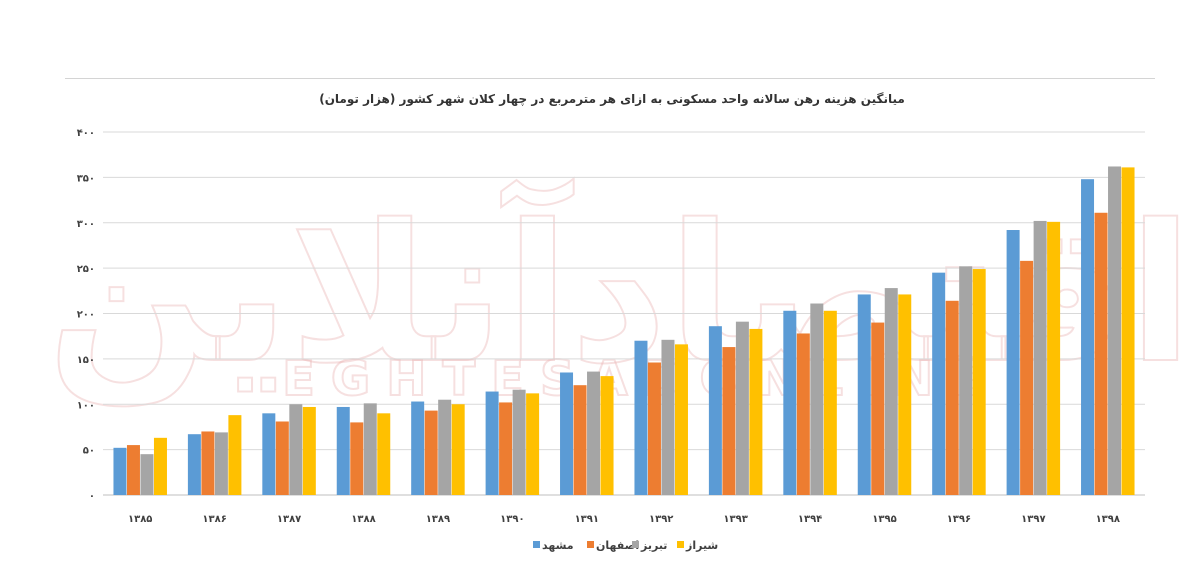 The image size is (1200, 584). I want to click on x-tick-label: ۱۳۸۶, so click(214, 519).